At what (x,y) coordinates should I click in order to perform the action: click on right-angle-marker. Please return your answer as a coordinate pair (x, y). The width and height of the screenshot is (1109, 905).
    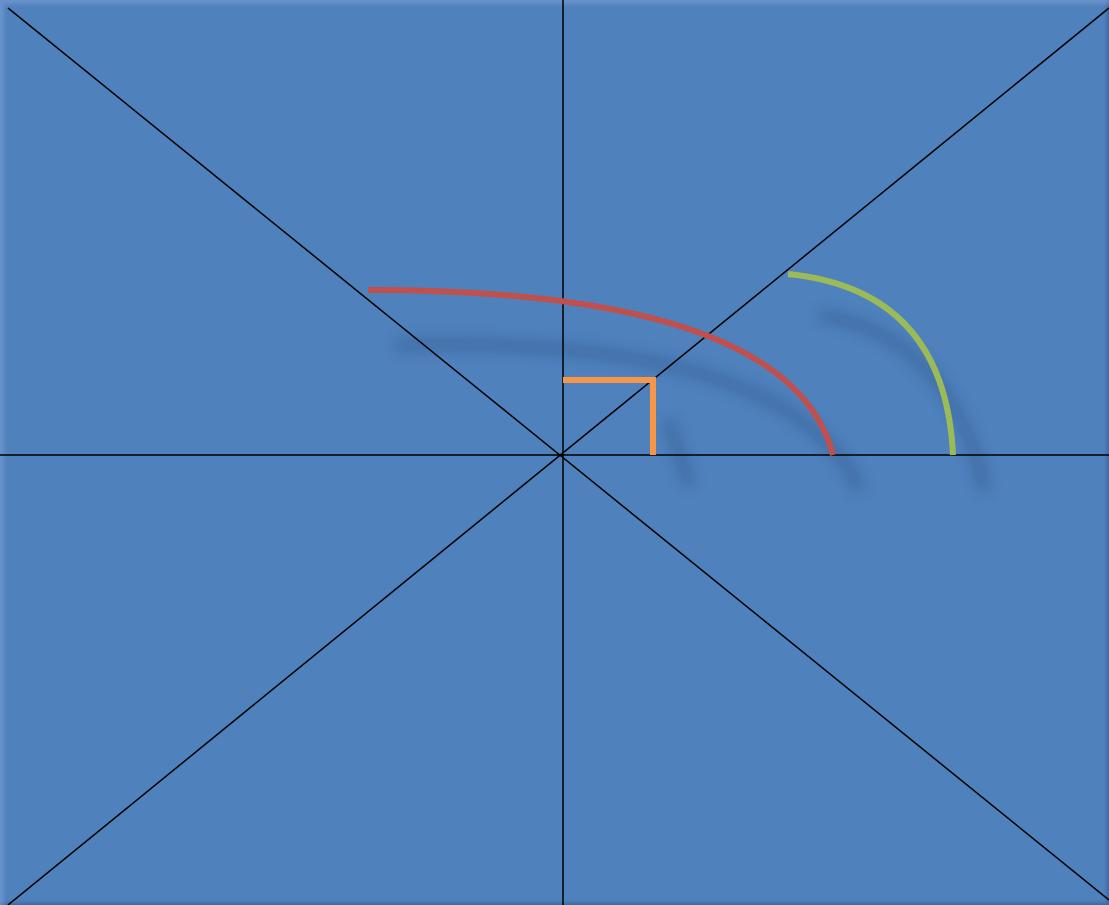
    Looking at the image, I should click on (609, 416).